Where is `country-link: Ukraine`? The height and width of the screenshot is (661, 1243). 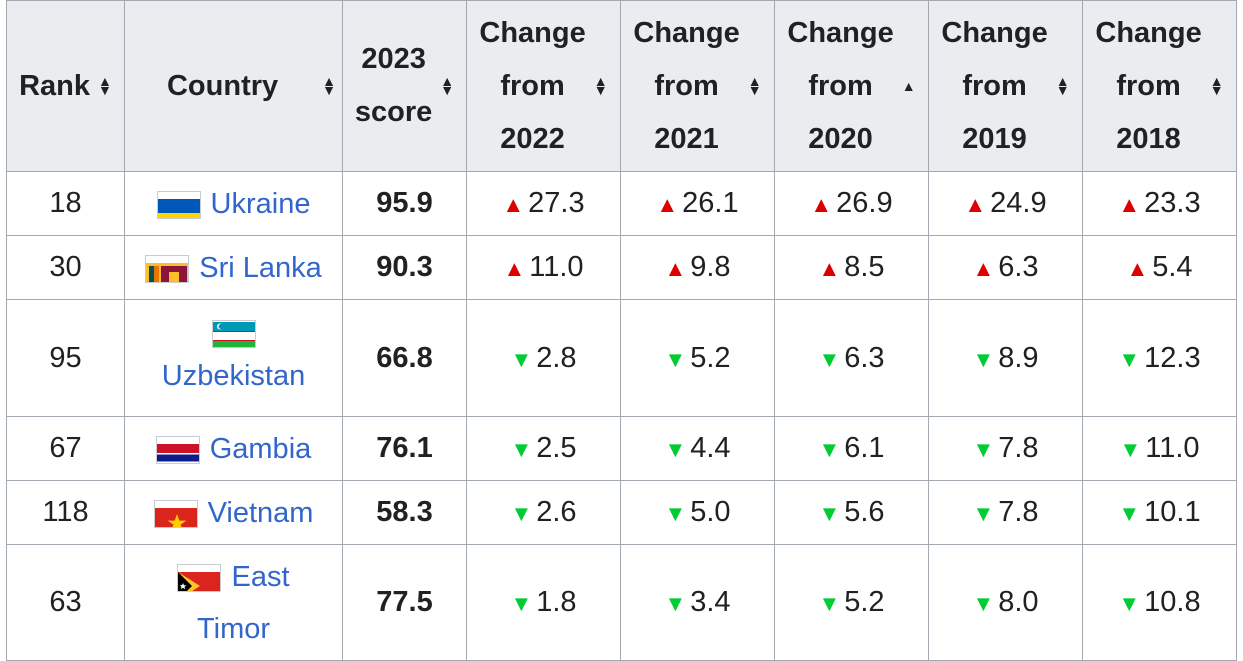
country-link: Ukraine is located at coordinates (260, 203).